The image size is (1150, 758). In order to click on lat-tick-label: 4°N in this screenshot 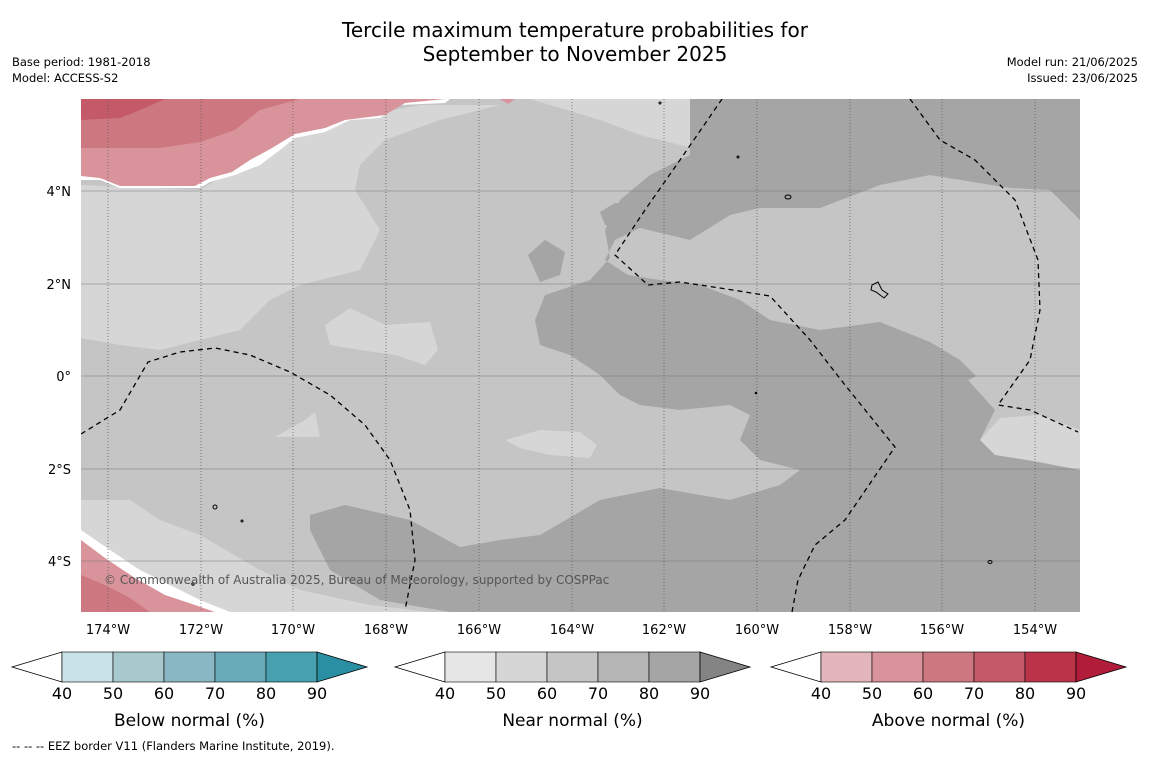, I will do `click(59, 192)`.